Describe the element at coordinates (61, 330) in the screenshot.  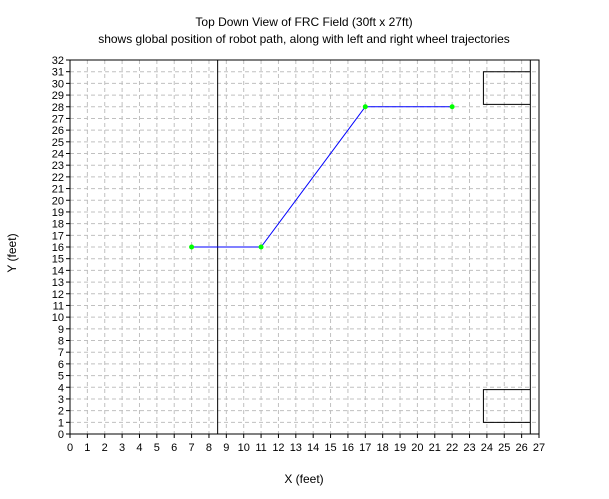
I see `y-tick-label-9: 9` at that location.